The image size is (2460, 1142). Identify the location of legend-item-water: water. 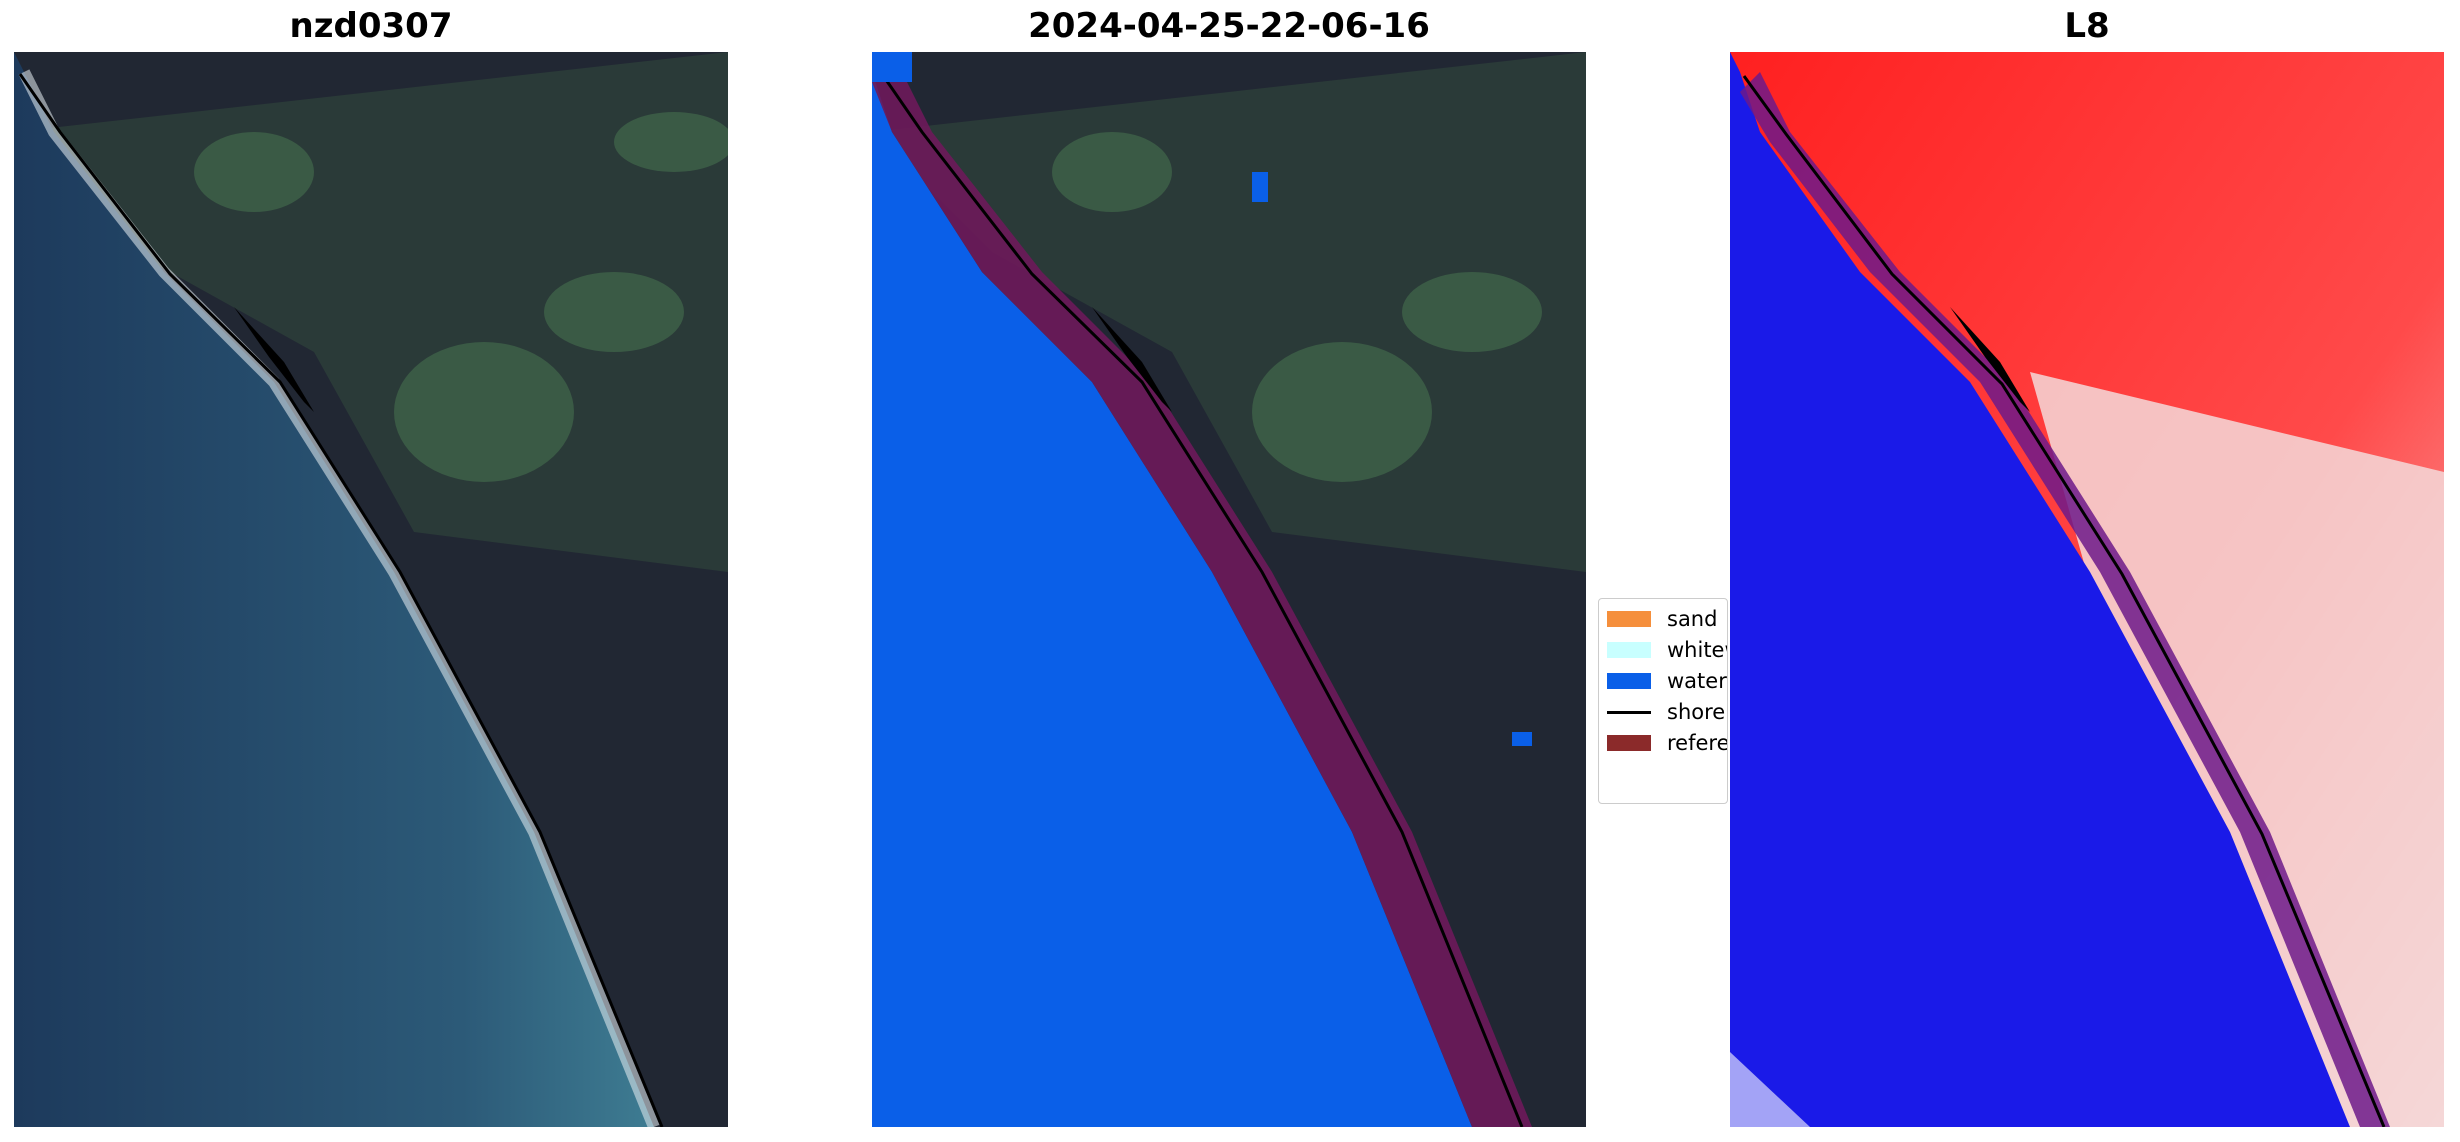
(1667, 681).